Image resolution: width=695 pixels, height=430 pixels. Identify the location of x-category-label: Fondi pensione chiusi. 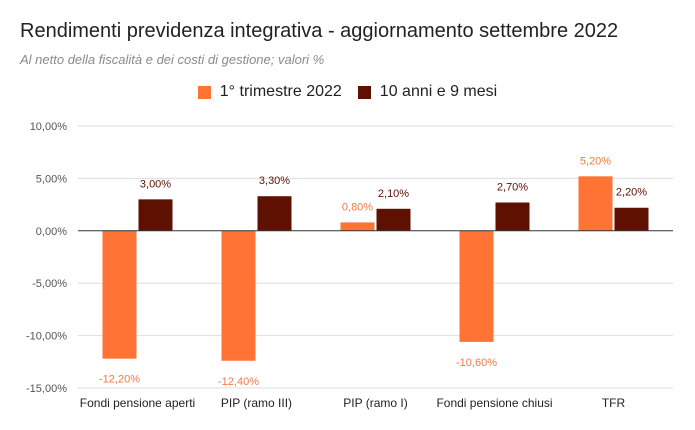
(494, 403).